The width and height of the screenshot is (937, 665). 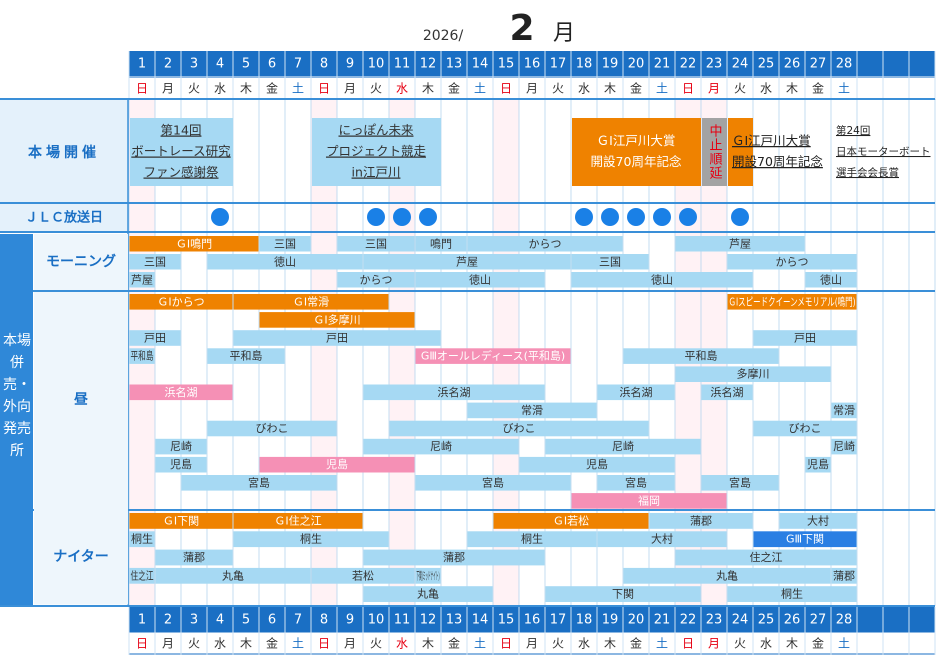 What do you see at coordinates (376, 64) in the screenshot?
I see `day-number: 10` at bounding box center [376, 64].